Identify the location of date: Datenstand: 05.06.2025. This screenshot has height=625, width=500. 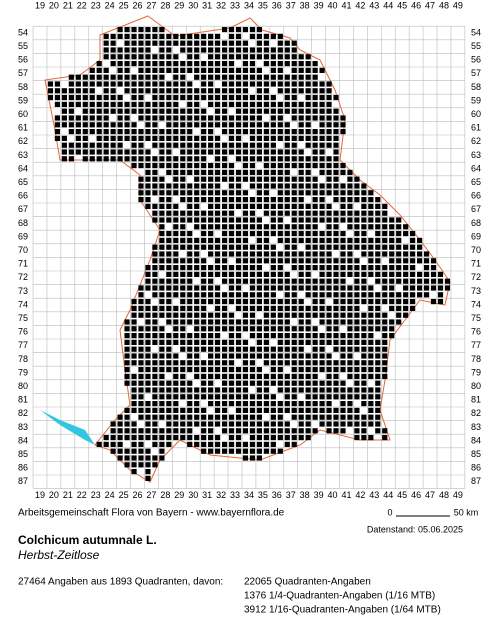
(415, 529).